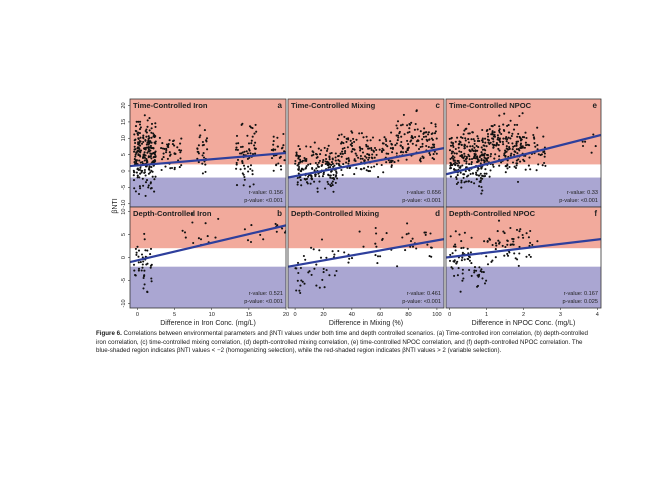  Describe the element at coordinates (380, 315) in the screenshot. I see `x-tick-label-d: 60` at that location.